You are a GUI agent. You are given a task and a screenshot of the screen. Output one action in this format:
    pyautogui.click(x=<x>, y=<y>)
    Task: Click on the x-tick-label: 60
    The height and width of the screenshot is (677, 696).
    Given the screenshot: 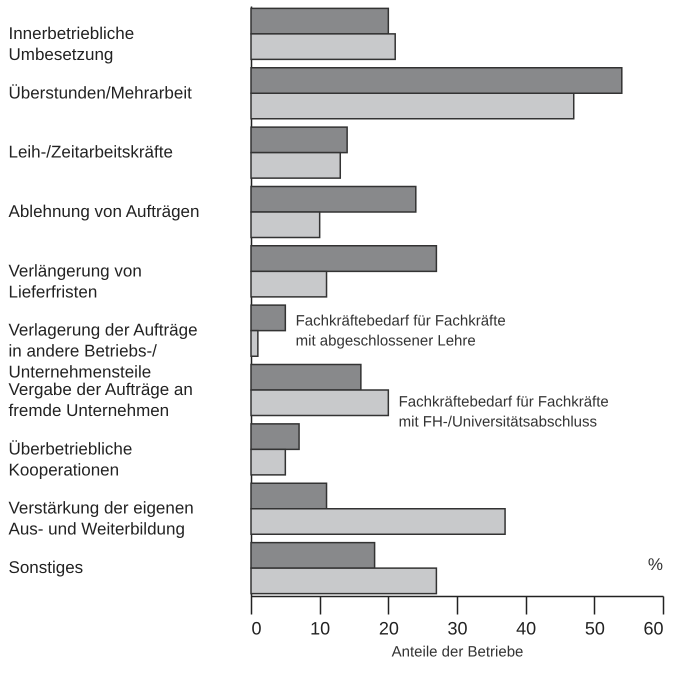 What is the action you would take?
    pyautogui.click(x=653, y=628)
    